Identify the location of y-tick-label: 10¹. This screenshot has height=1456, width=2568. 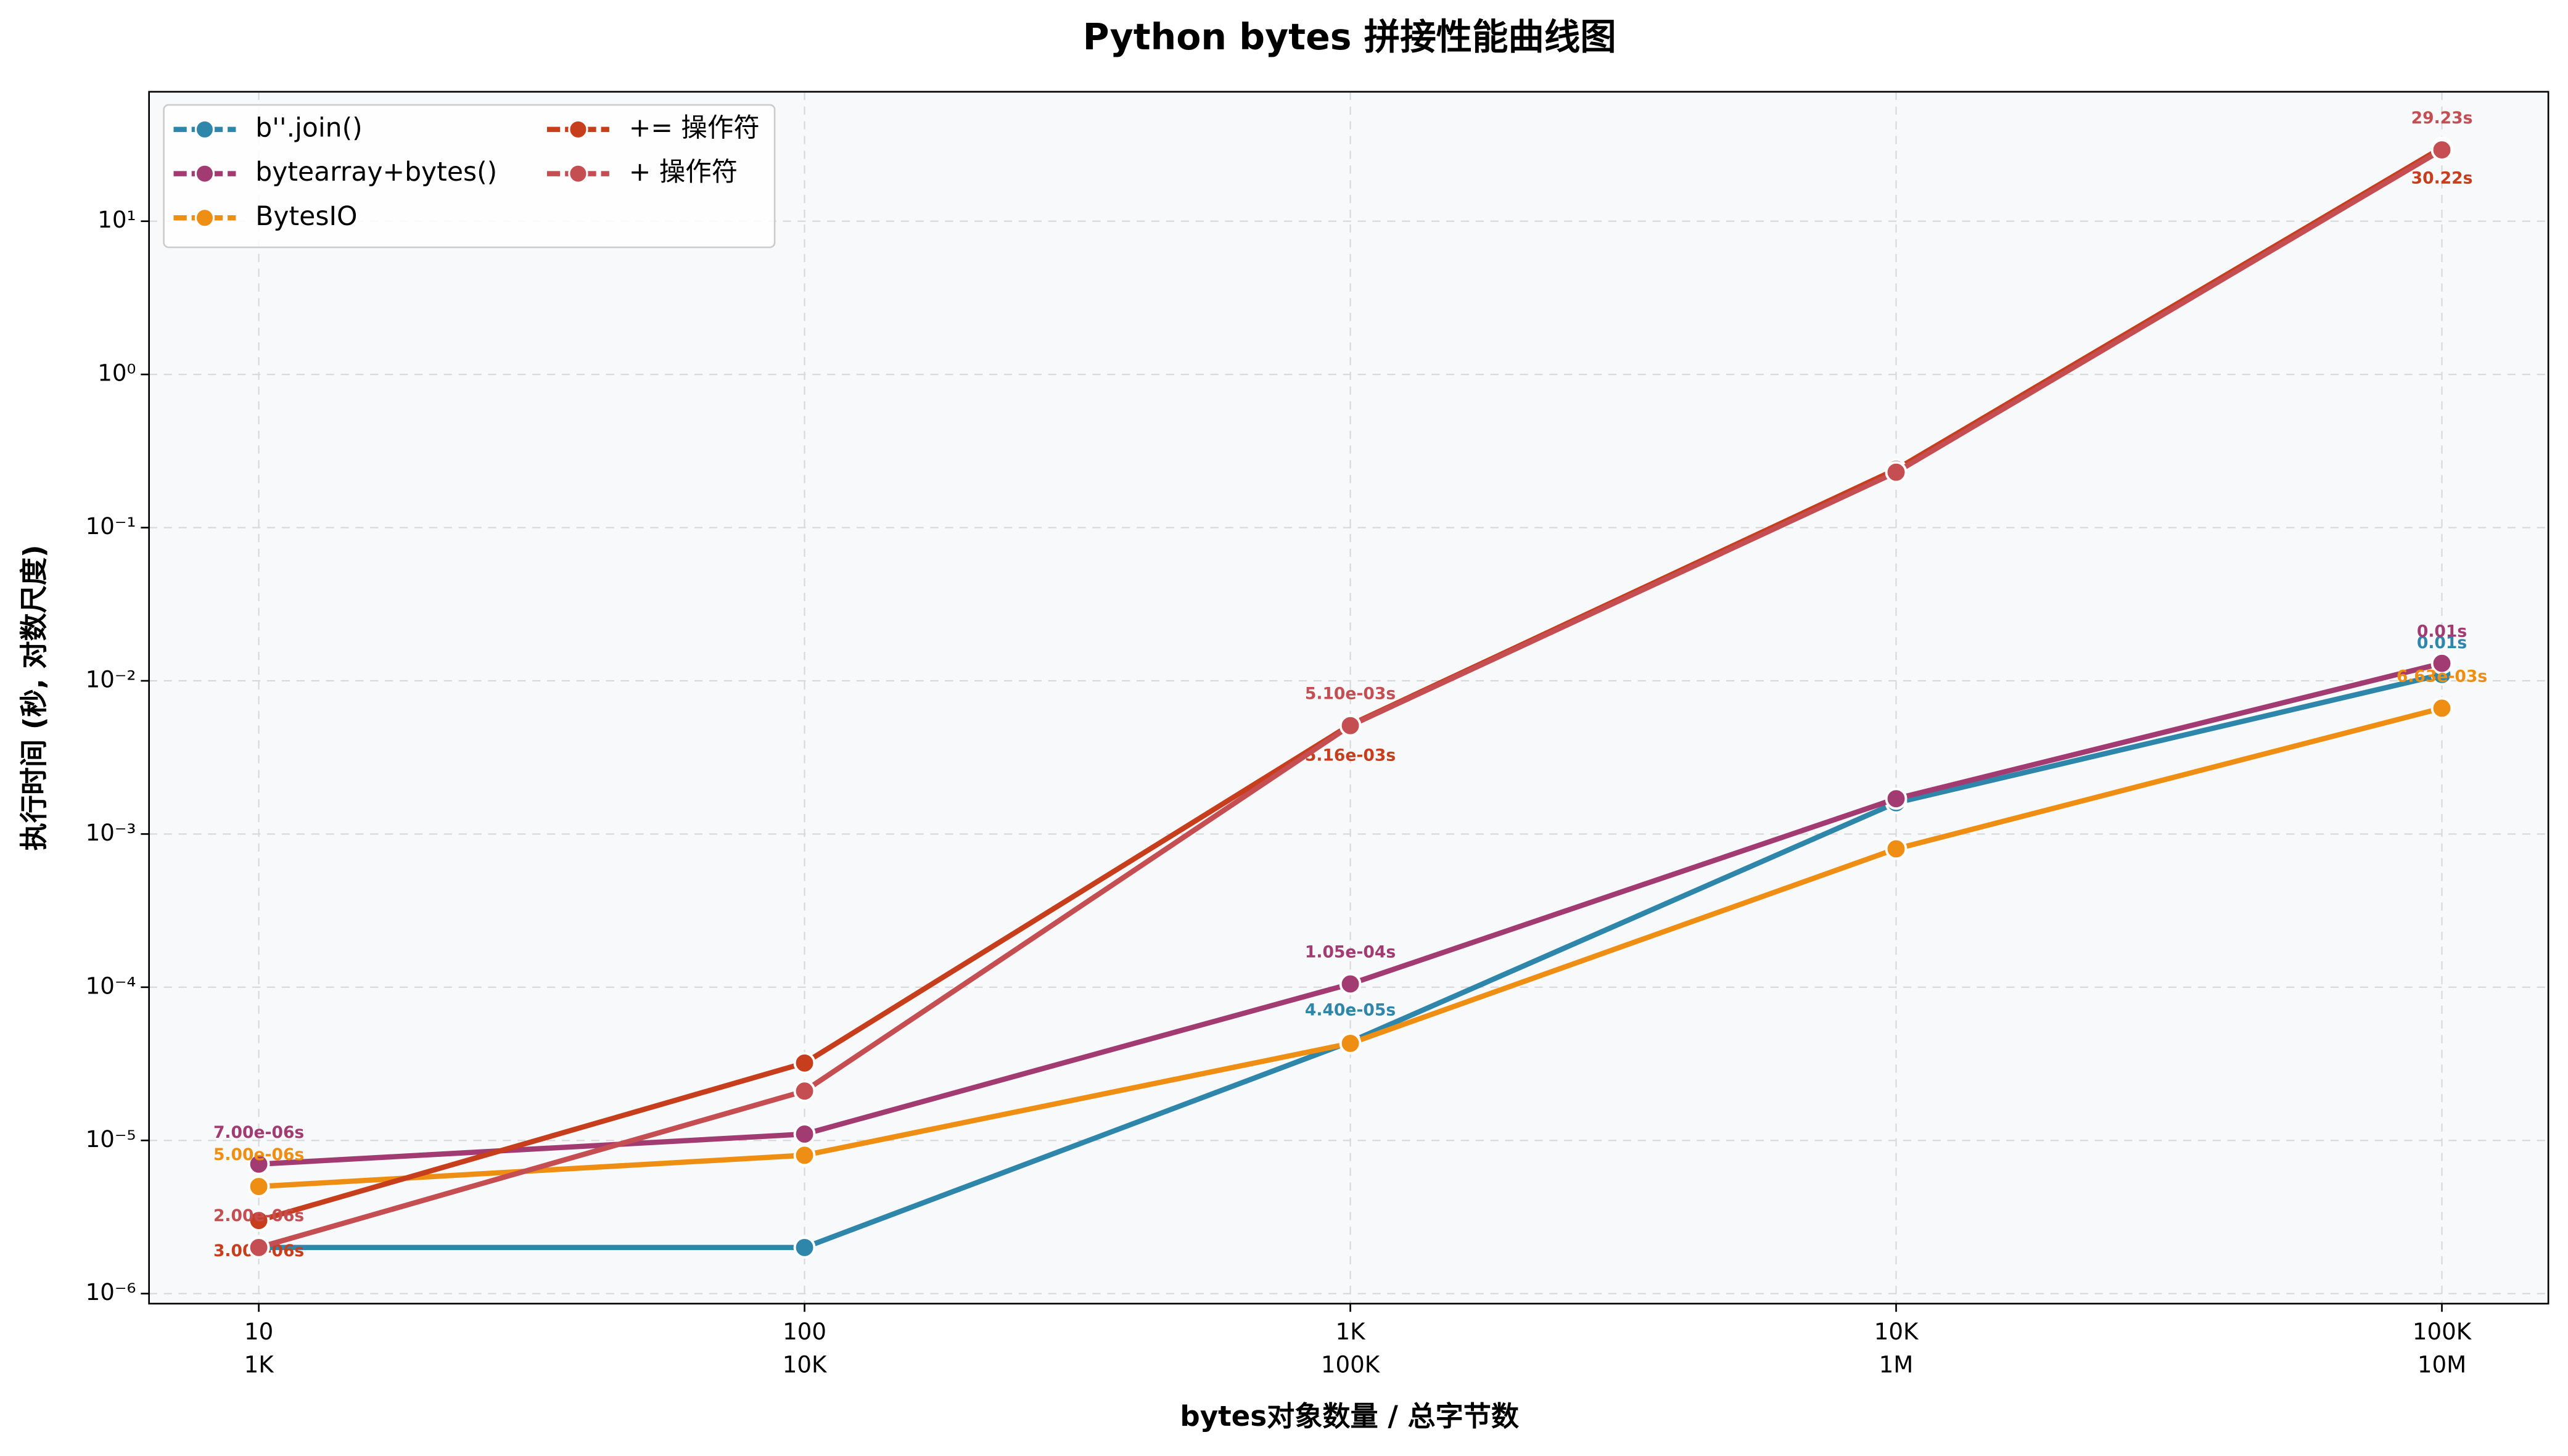
(116, 219).